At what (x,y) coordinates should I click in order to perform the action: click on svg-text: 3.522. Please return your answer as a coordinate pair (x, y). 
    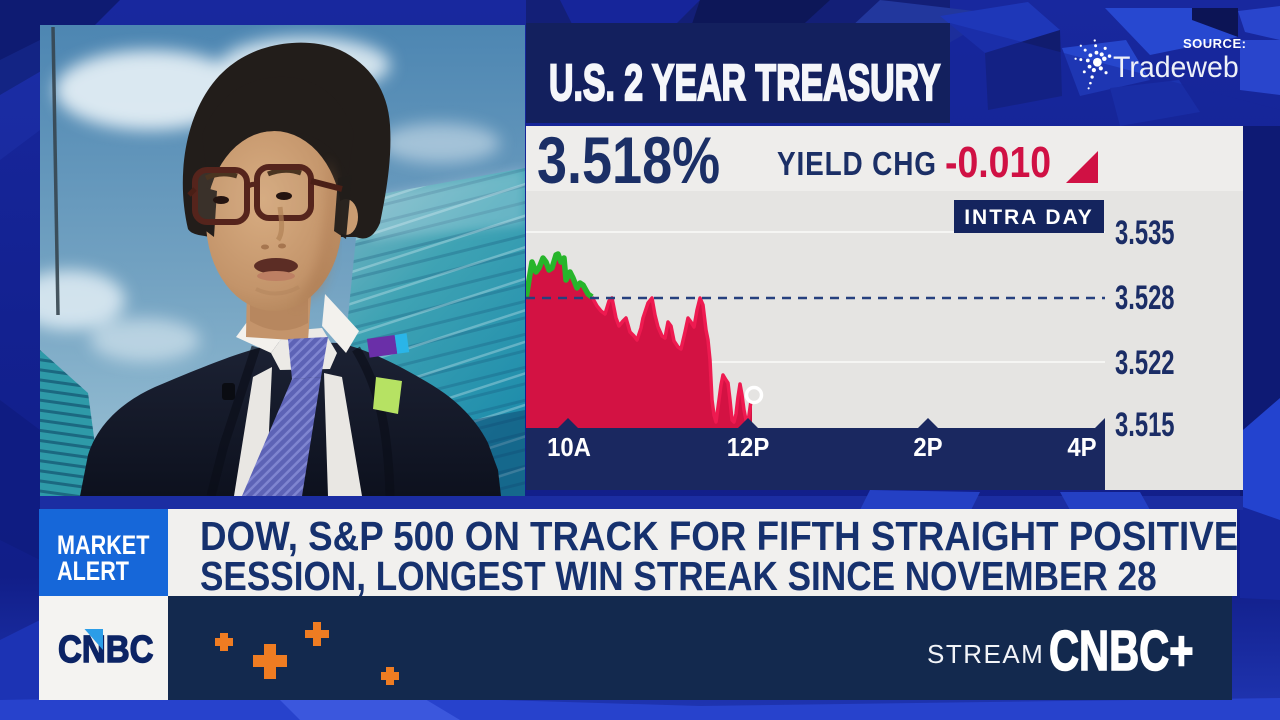
    Looking at the image, I should click on (1145, 363).